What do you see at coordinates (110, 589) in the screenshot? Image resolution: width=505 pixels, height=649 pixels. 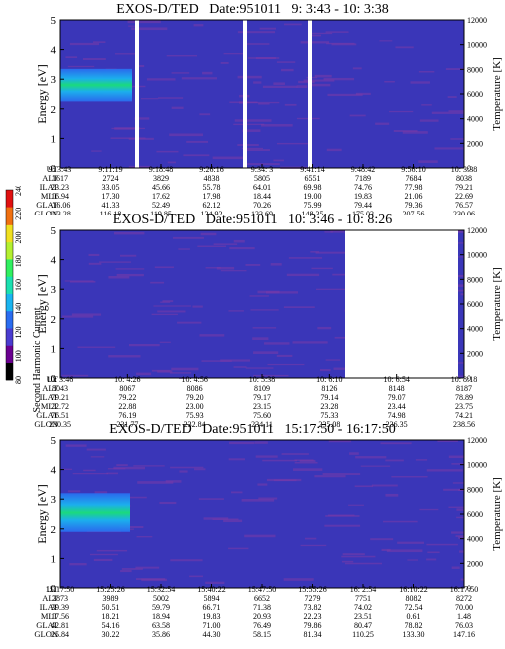 I see `eph-value: 15:25:26` at bounding box center [110, 589].